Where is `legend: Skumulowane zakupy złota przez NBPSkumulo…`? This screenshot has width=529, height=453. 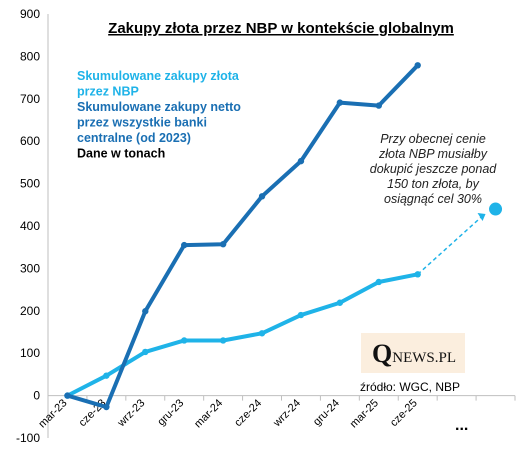
legend: Skumulowane zakupy złota przez NBPSkumulo… is located at coordinates (159, 115).